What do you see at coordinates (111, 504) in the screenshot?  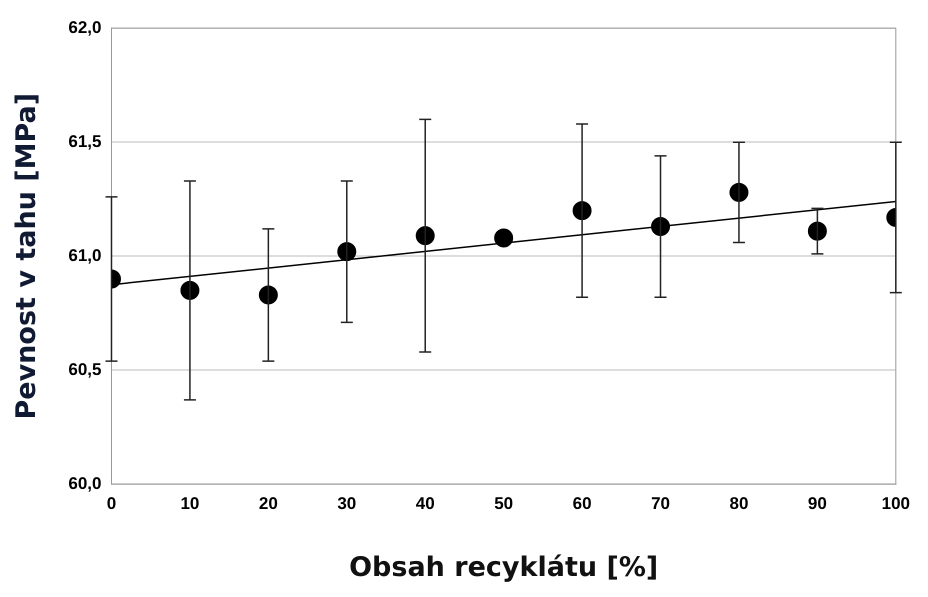 I see `x-tick-label: 0` at bounding box center [111, 504].